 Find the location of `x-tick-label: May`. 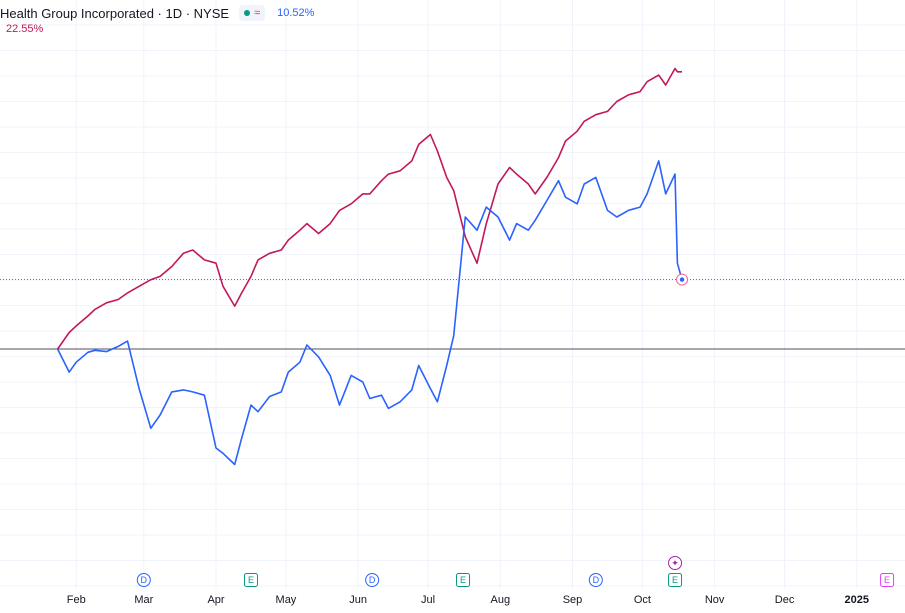

x-tick-label: May is located at coordinates (286, 600).